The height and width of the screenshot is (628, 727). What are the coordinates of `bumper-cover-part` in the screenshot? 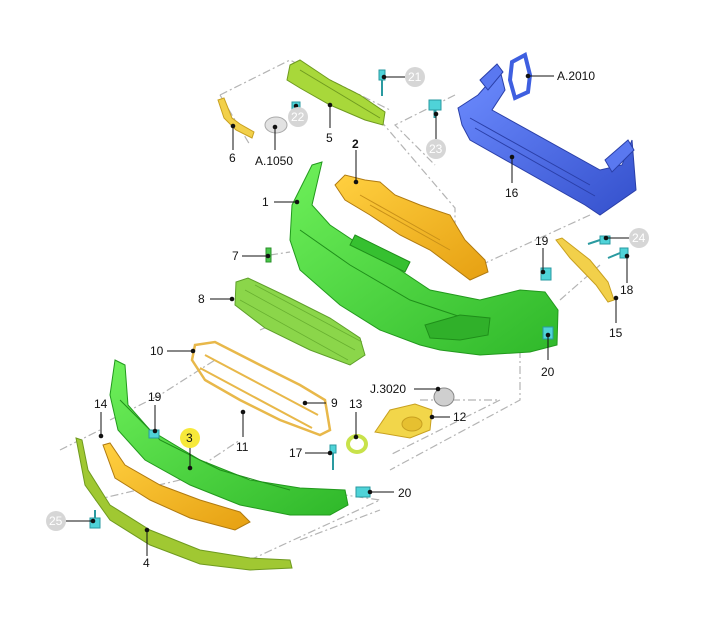 It's located at (424, 258).